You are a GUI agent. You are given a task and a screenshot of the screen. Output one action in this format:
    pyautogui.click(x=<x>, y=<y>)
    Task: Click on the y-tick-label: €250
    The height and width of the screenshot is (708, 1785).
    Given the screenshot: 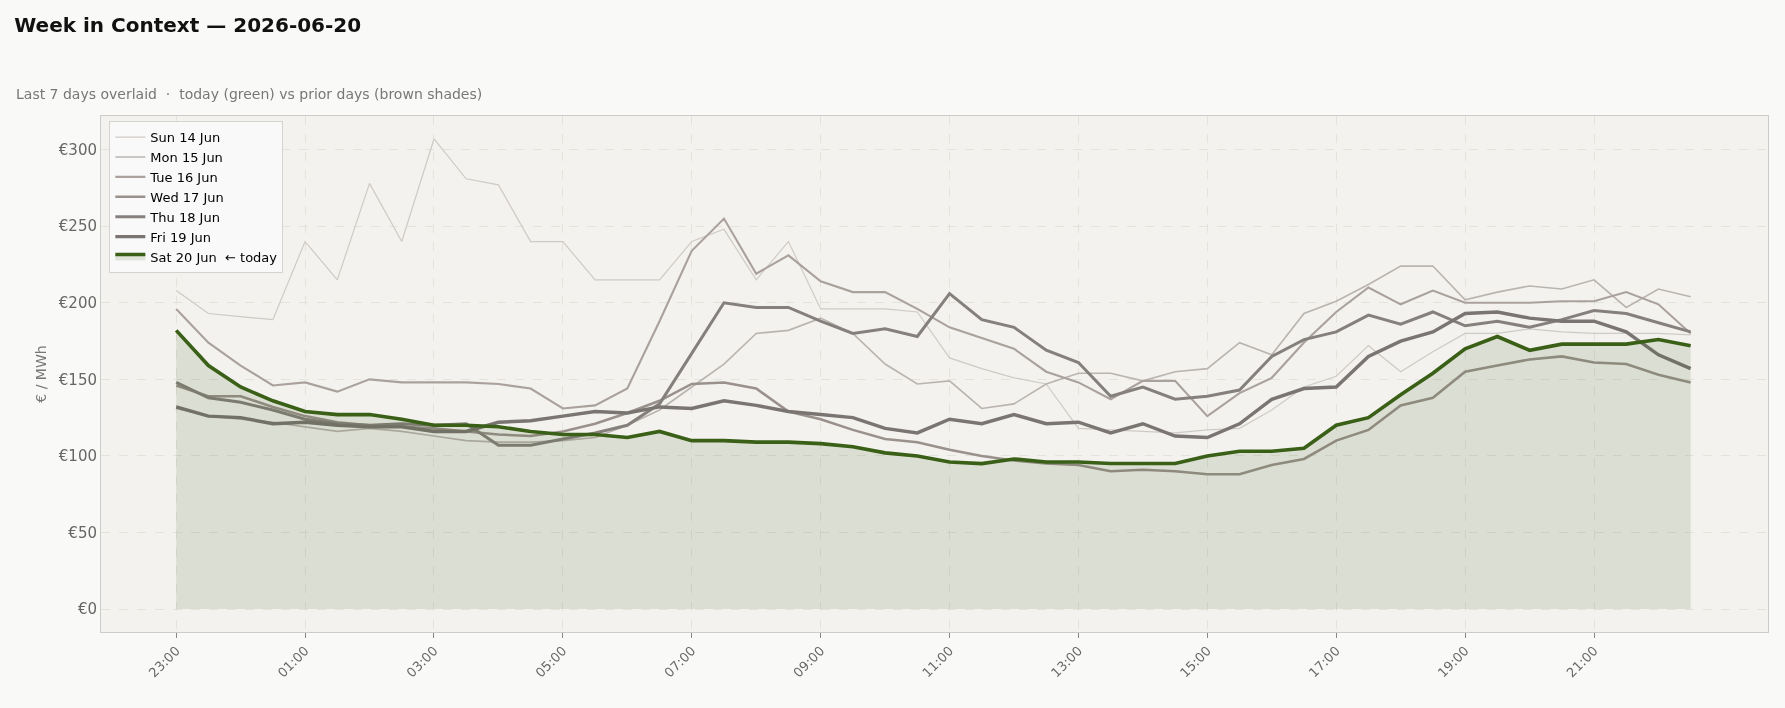 What is the action you would take?
    pyautogui.click(x=77, y=226)
    